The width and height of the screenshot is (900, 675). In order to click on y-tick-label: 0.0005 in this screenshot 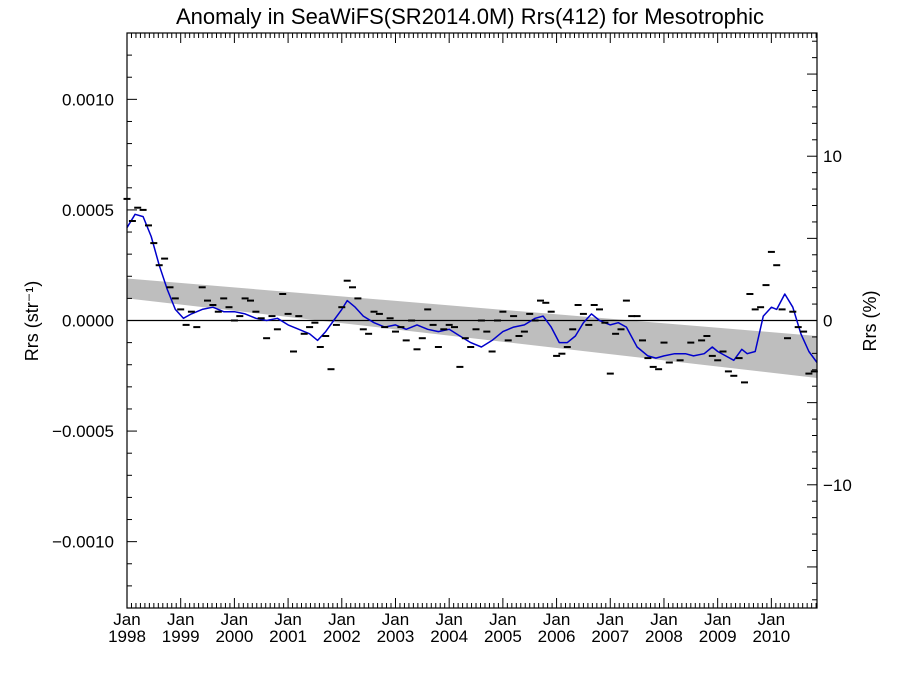, I will do `click(88, 210)`.